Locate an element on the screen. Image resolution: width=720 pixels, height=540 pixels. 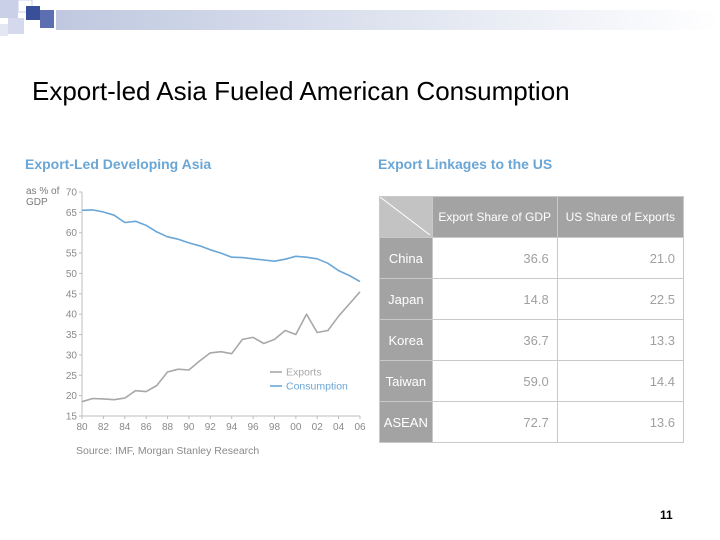
x-tick-label: 88 is located at coordinates (168, 427).